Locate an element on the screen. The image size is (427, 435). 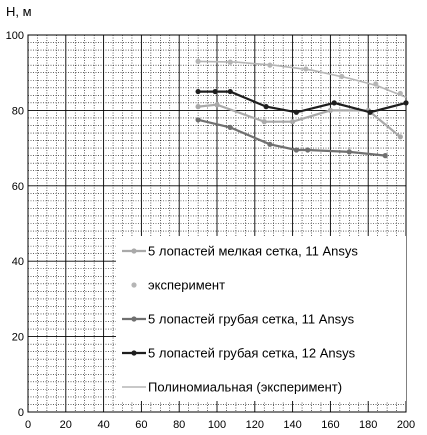
series-line is located at coordinates (302, 79).